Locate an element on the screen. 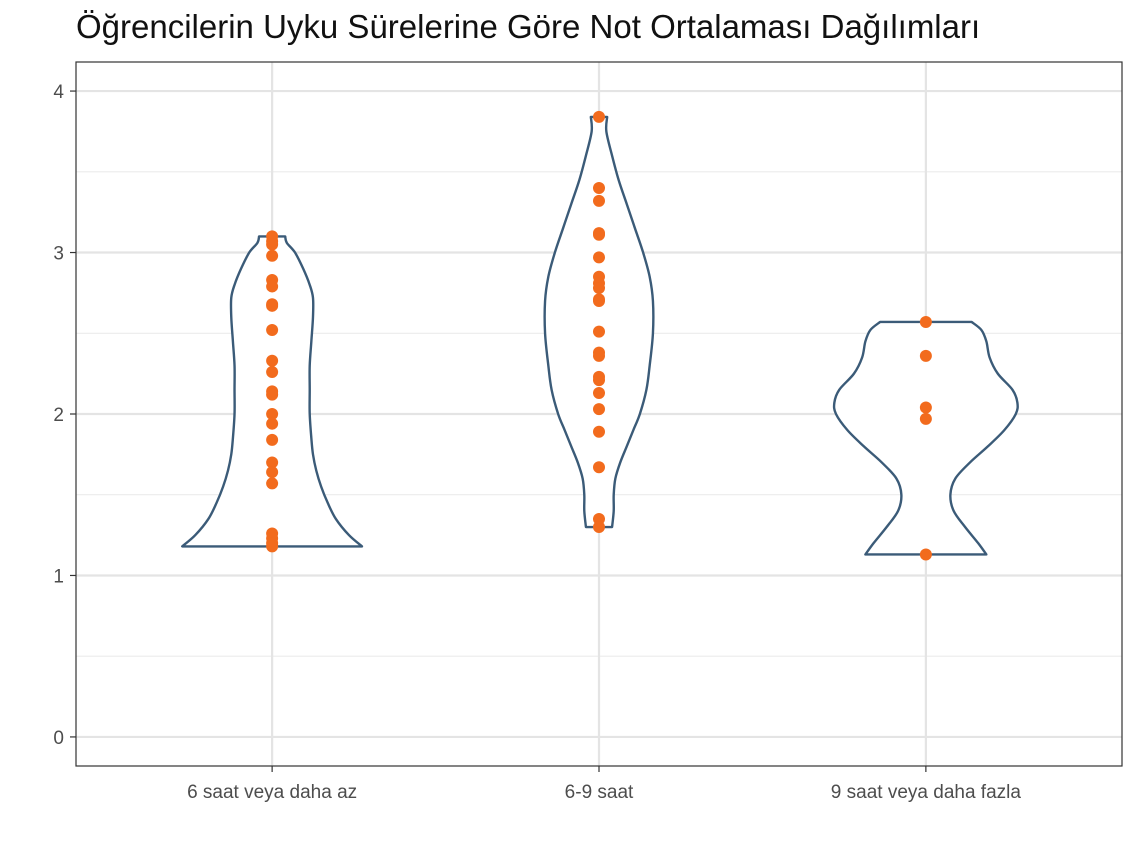 This screenshot has width=1136, height=852. y-tick-label: 0 is located at coordinates (58, 738).